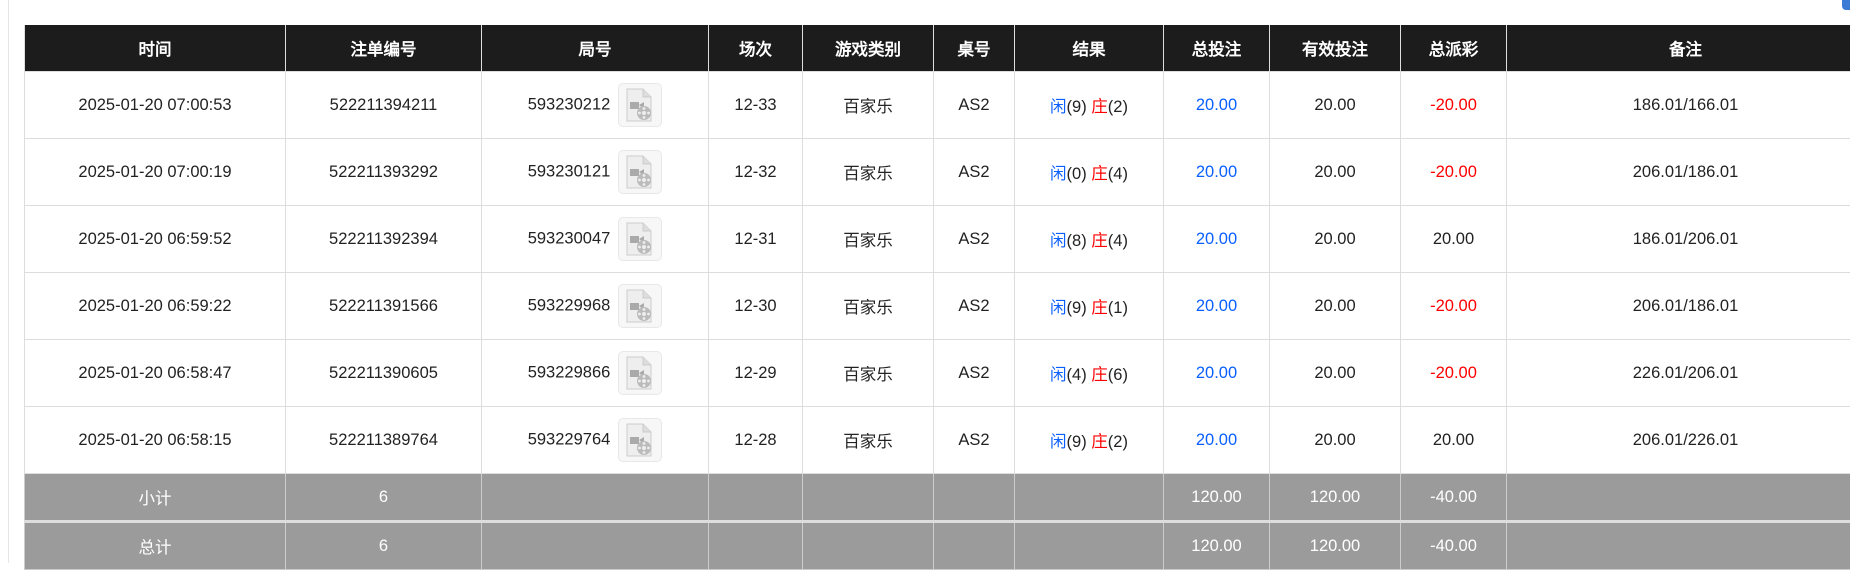  I want to click on subtotal-row: 小计 6 120.00 120.00 -40.00, so click(937, 498).